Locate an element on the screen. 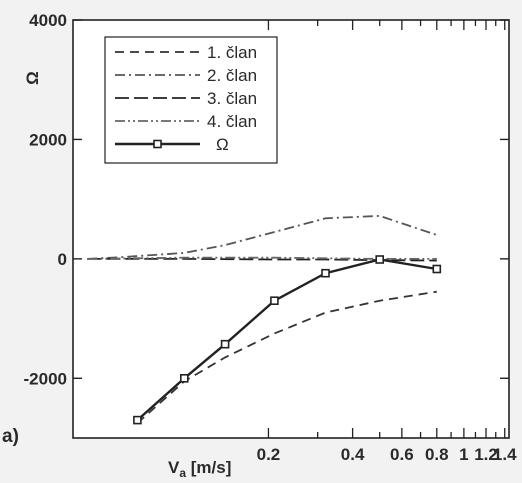 This screenshot has height=483, width=522. legend-label: 1. član is located at coordinates (232, 52).